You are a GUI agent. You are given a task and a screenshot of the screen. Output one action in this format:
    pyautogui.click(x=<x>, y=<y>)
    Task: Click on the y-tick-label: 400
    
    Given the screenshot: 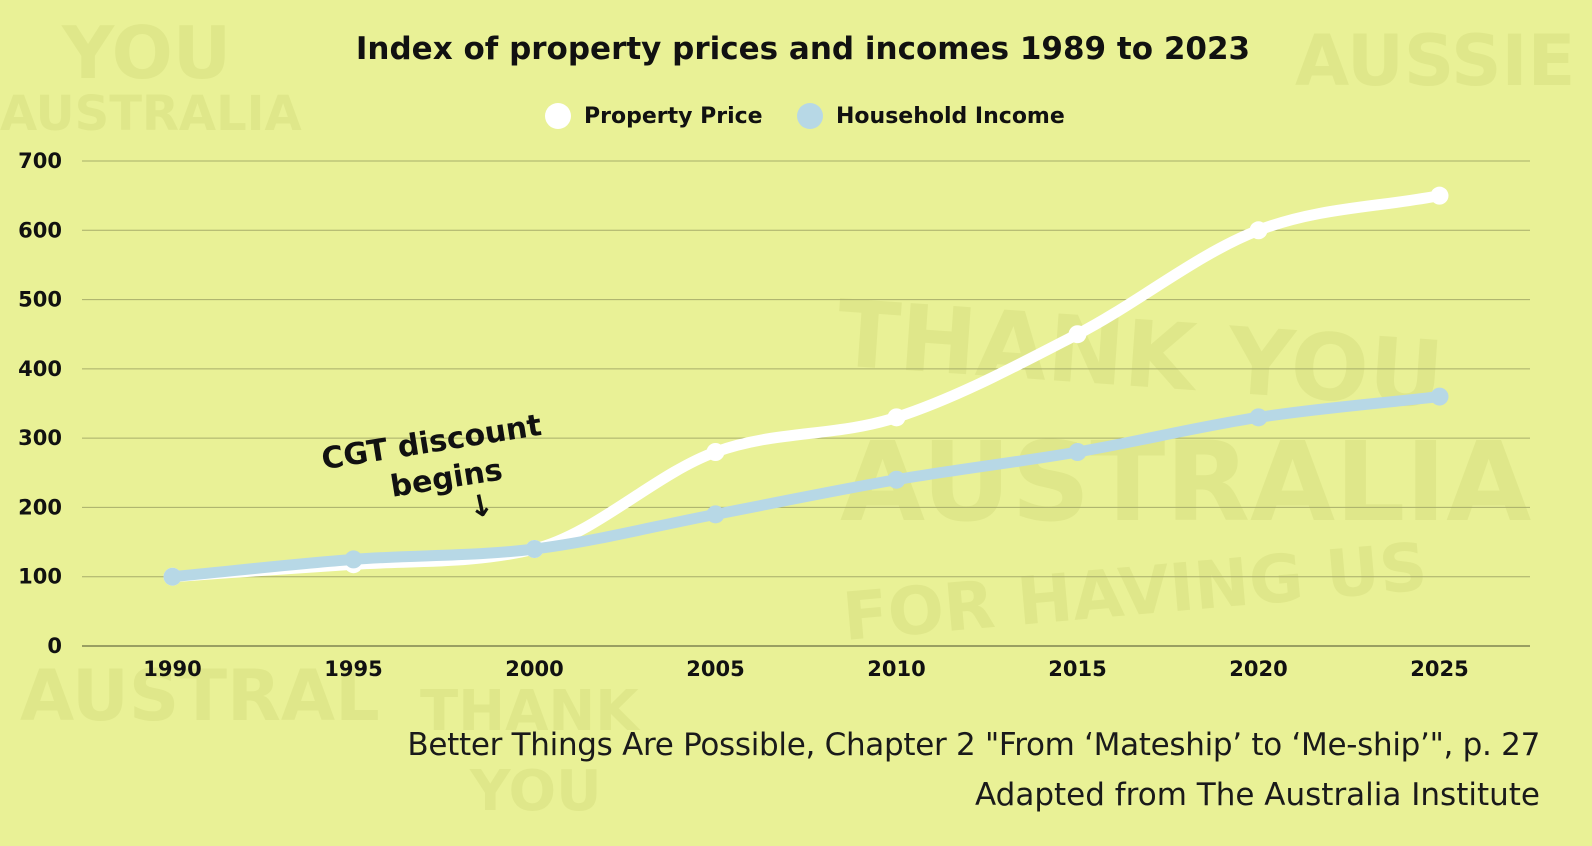 What is the action you would take?
    pyautogui.click(x=40, y=369)
    